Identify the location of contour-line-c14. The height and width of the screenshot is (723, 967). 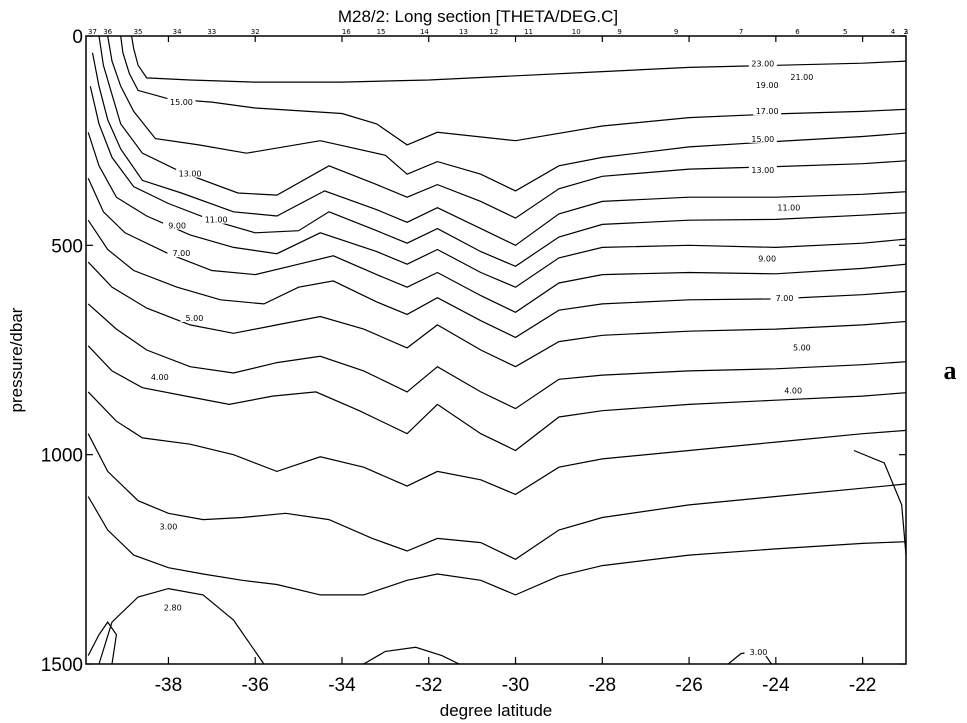
(497, 496).